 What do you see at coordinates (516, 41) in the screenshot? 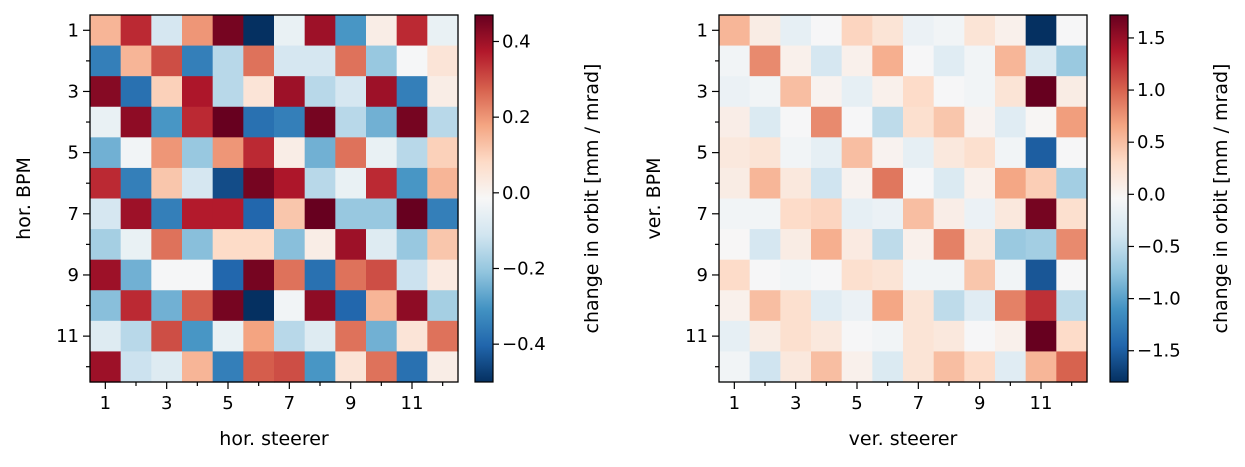
I see `colorbar-tick-label: 0.4` at bounding box center [516, 41].